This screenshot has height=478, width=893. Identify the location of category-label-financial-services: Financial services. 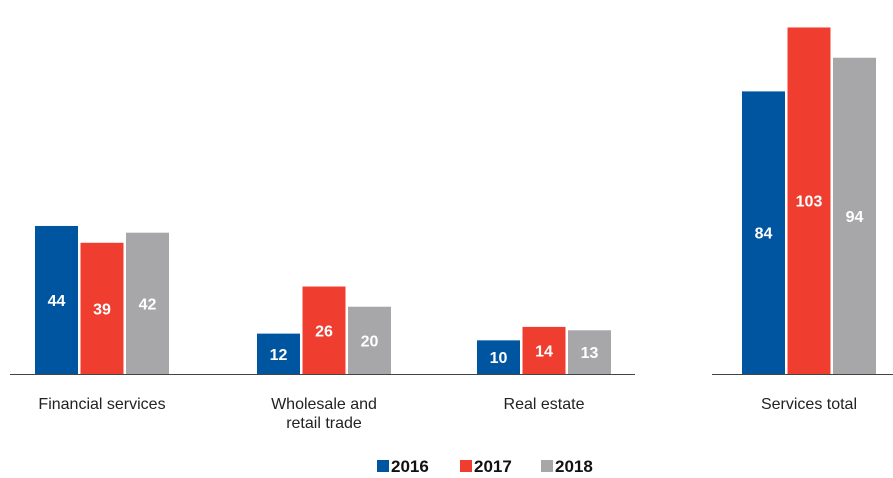
(101, 404).